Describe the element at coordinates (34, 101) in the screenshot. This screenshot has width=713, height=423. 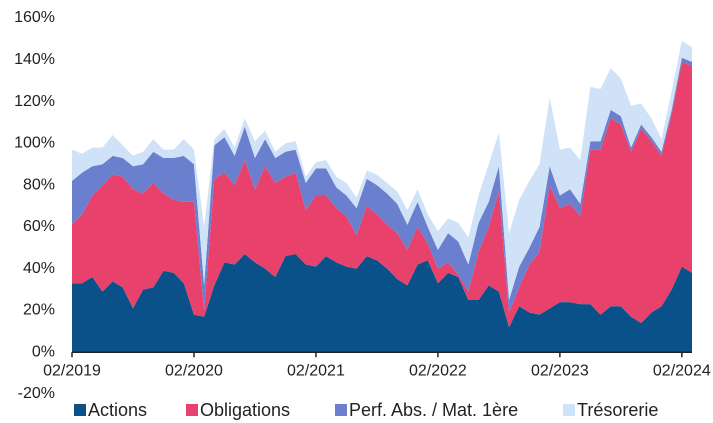
I see `y-tick-label: 120%` at that location.